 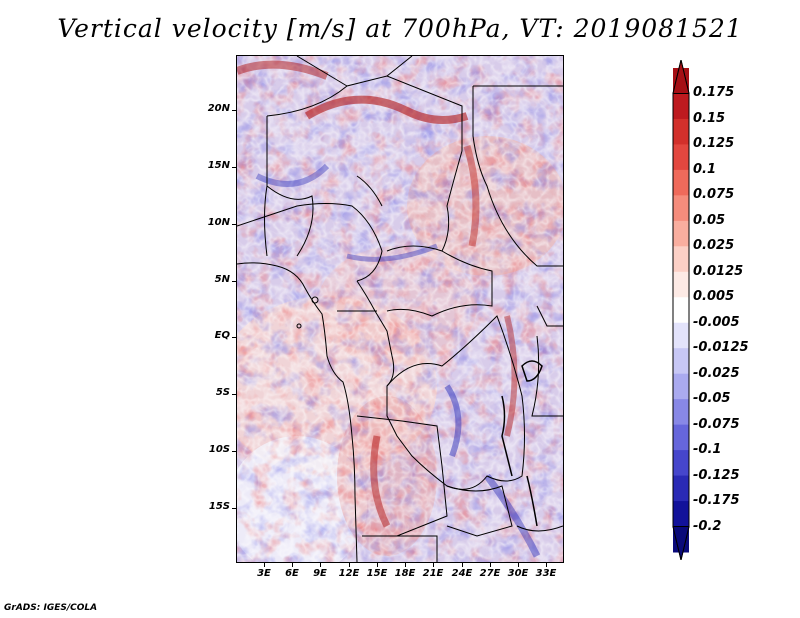 What do you see at coordinates (707, 526) in the screenshot?
I see `colorbar-label: -0.2` at bounding box center [707, 526].